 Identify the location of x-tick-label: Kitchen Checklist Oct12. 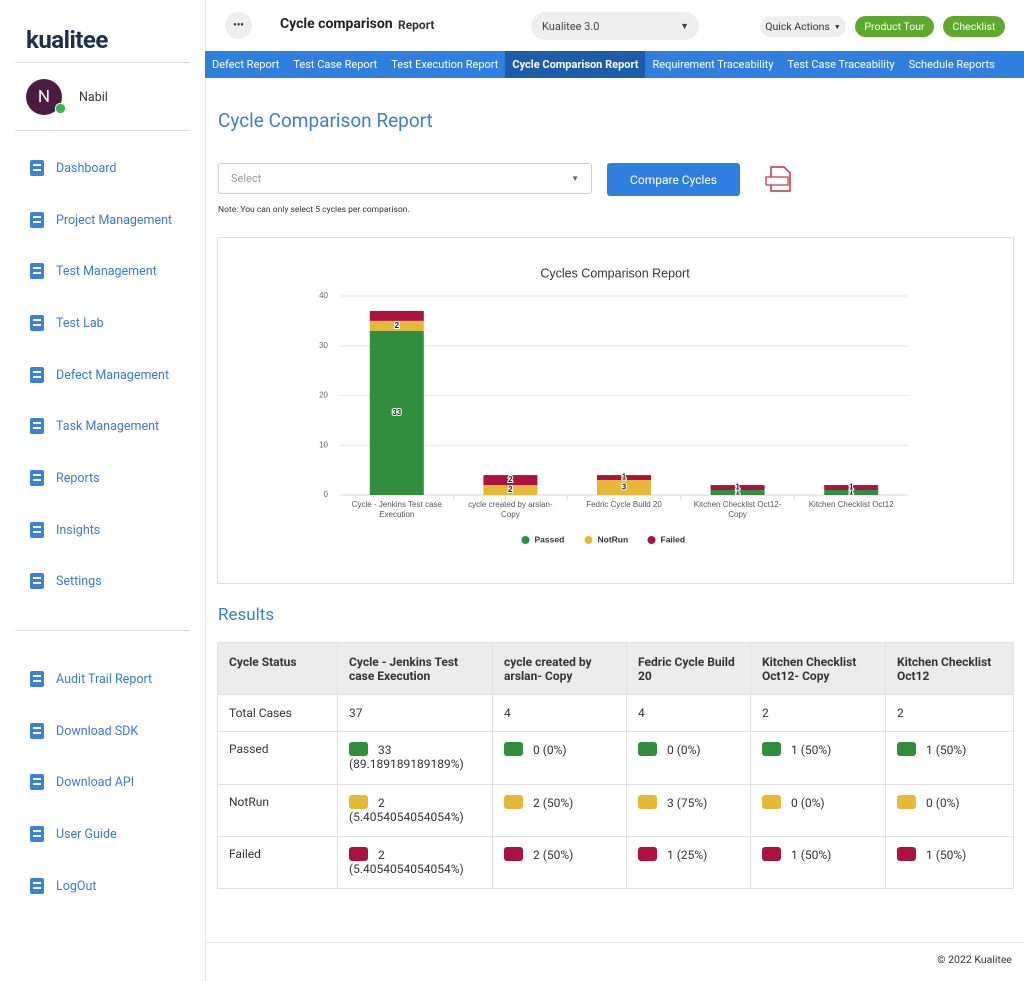
(851, 504).